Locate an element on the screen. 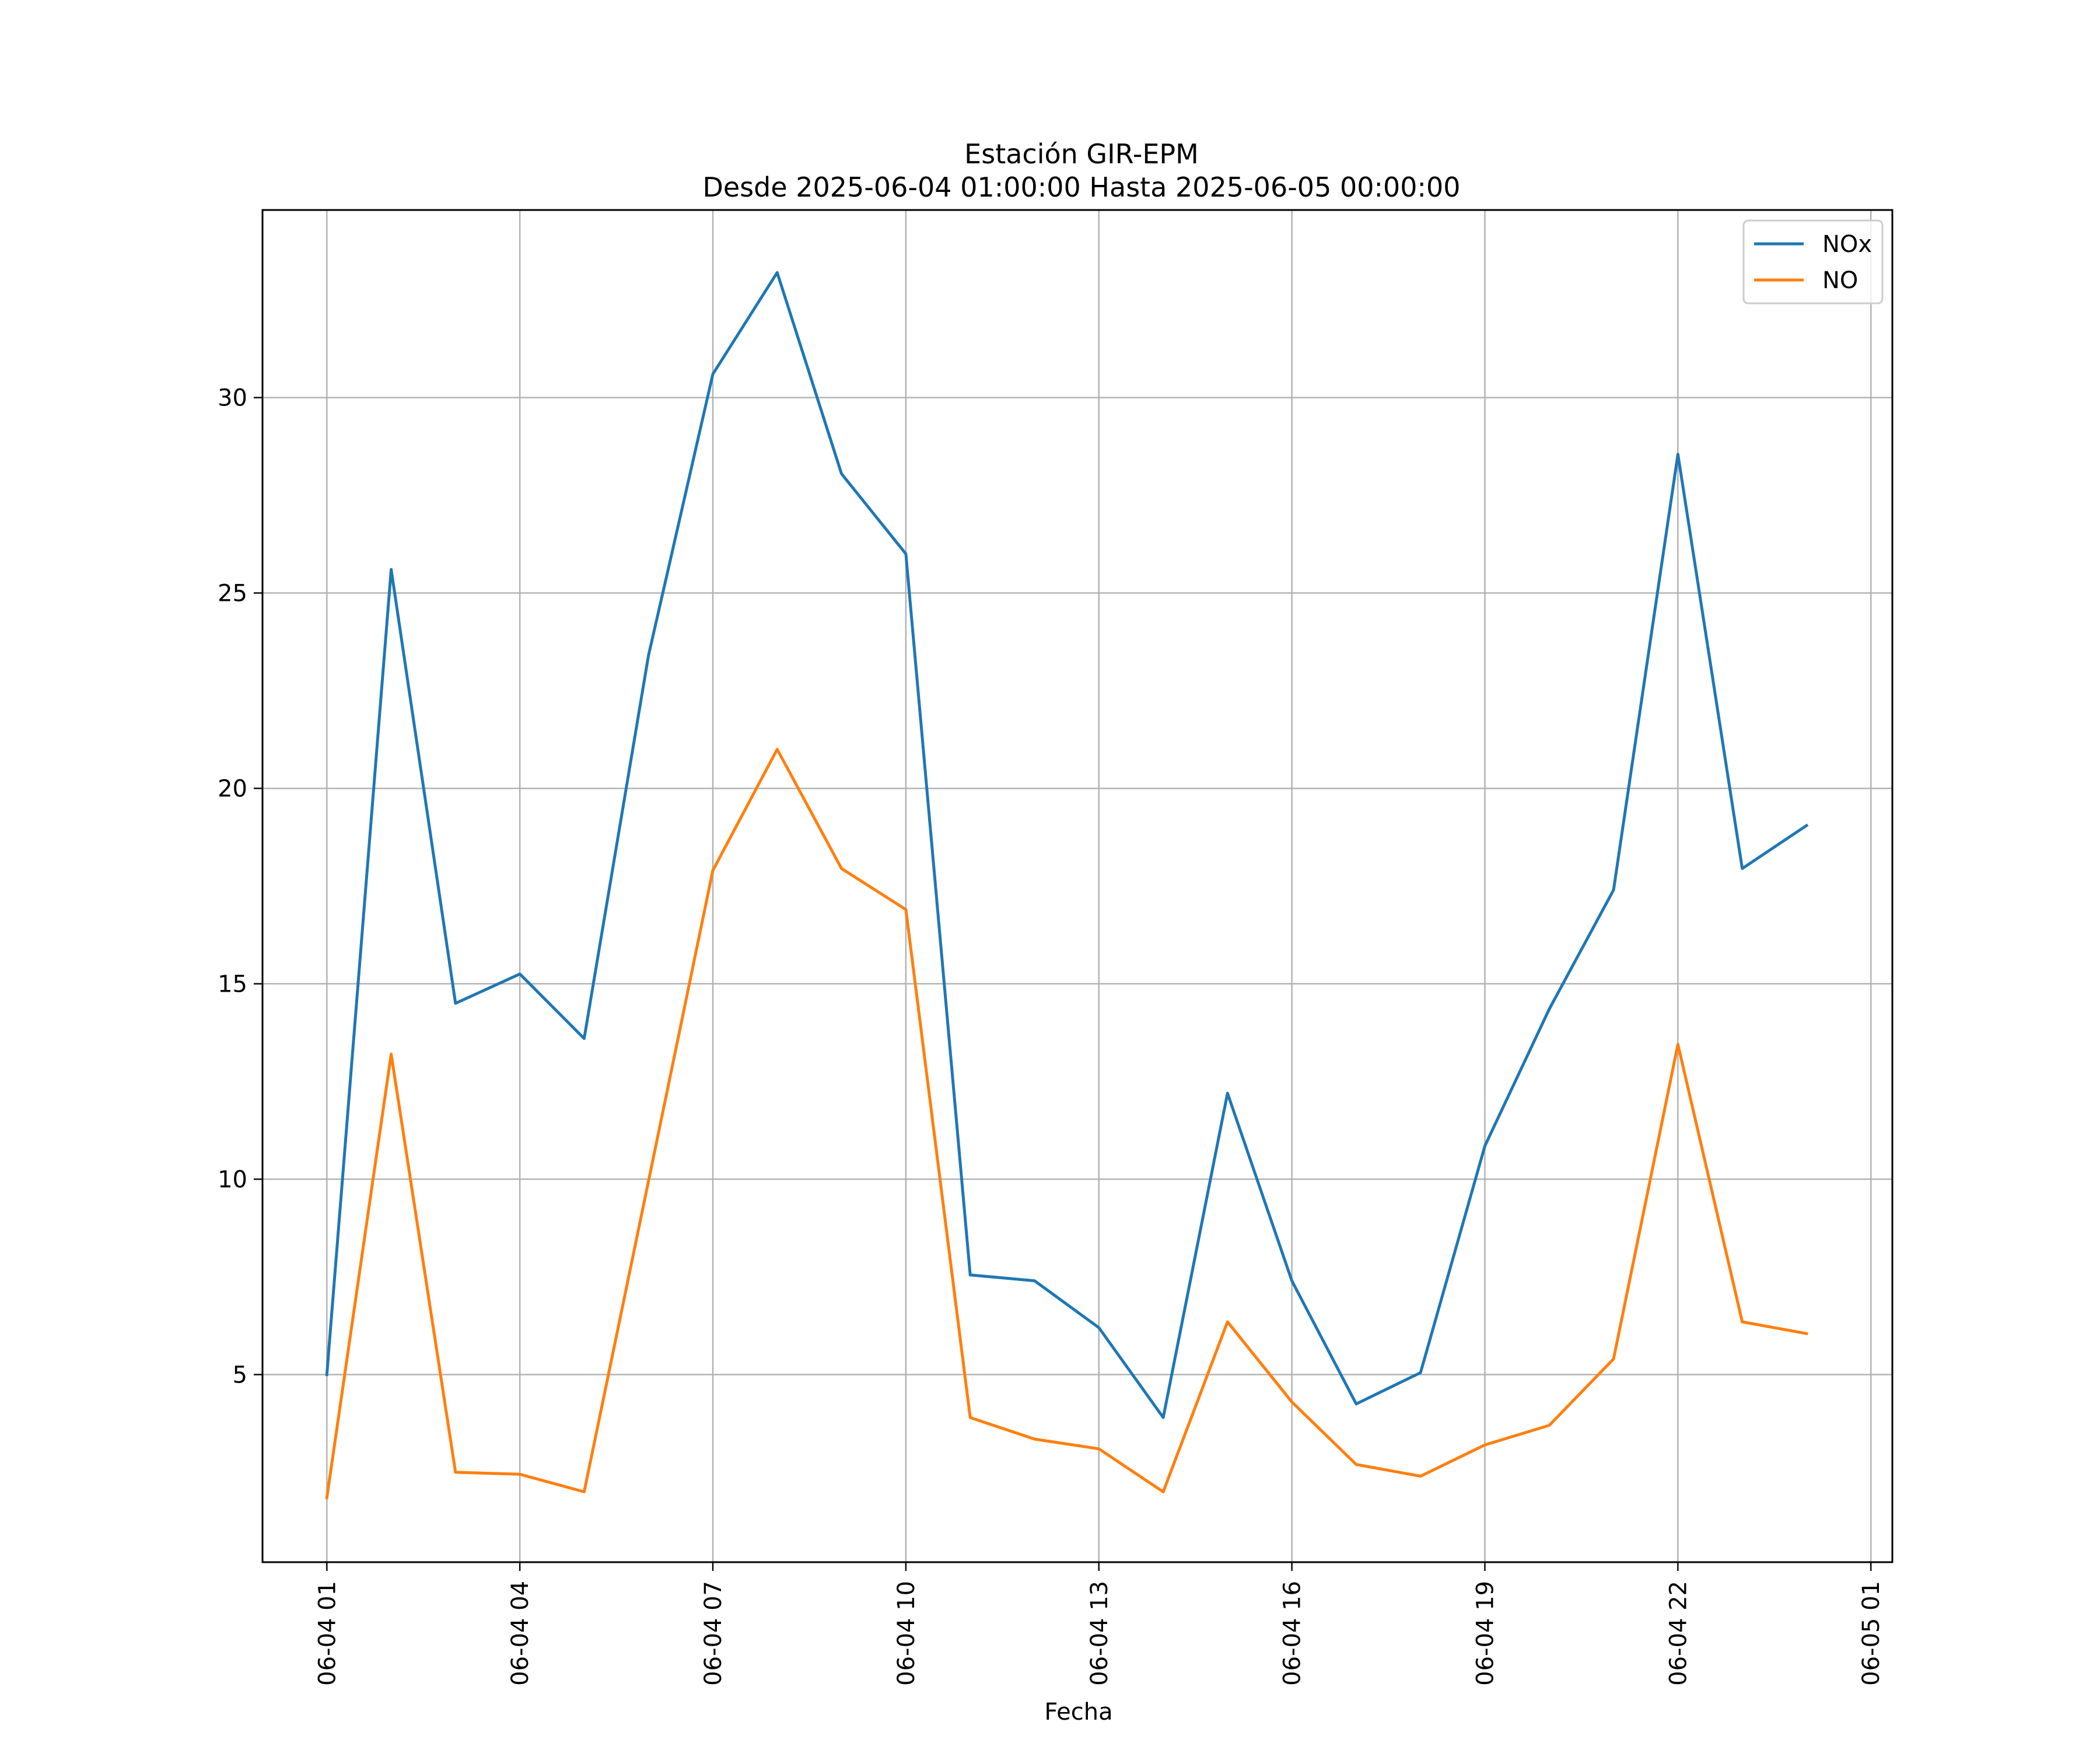 This screenshot has height=1750, width=2100. x-axis-label: Fecha is located at coordinates (1078, 1712).